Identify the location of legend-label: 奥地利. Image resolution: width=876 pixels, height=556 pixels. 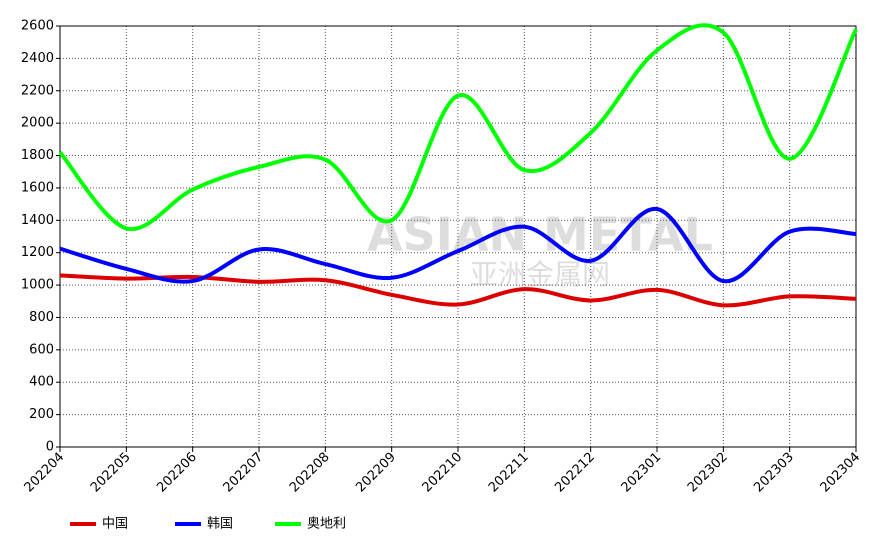
(326, 524).